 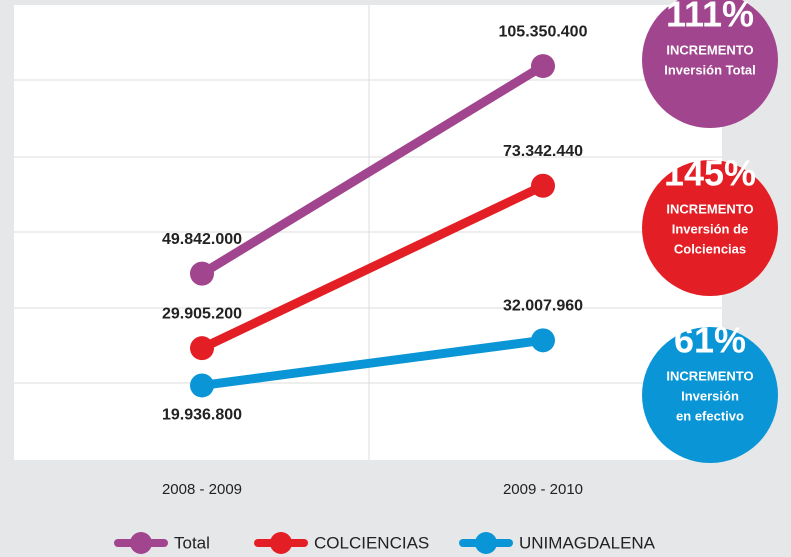 I want to click on badge-text: Inversión, so click(x=710, y=395).